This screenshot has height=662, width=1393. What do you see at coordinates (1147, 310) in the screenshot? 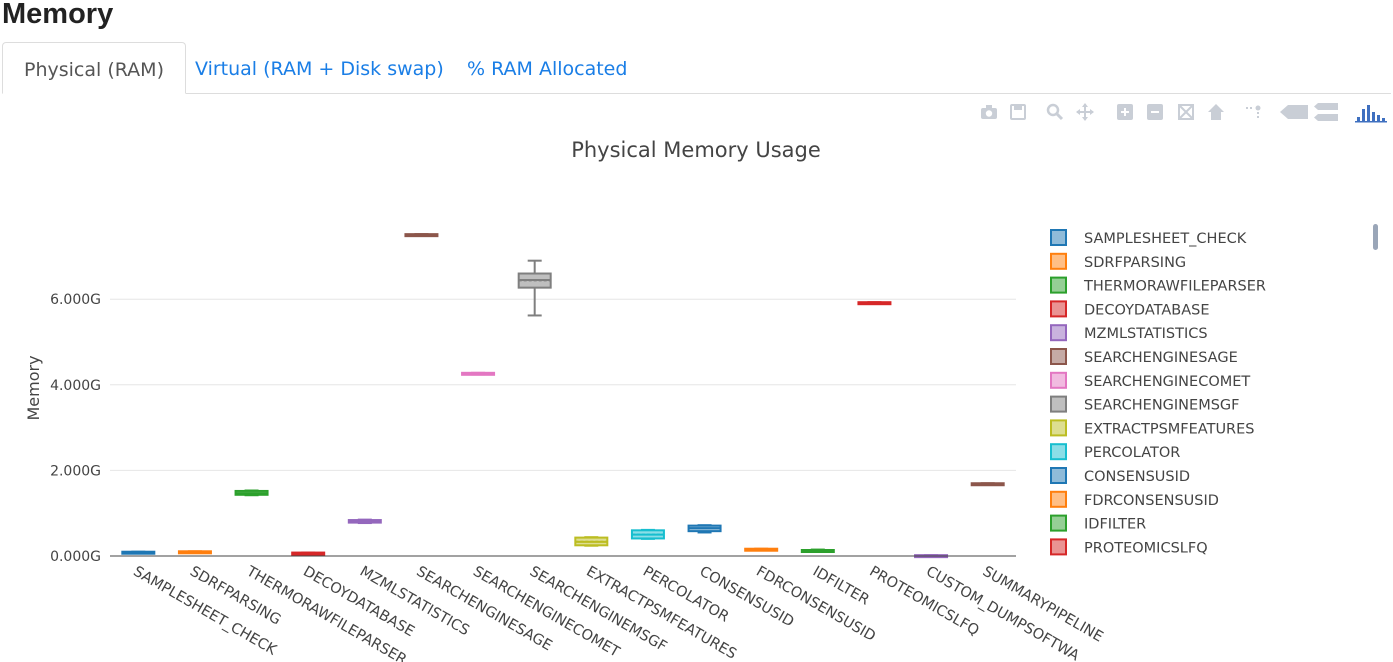
I see `legend-label: DECOYDATABASE` at bounding box center [1147, 310].